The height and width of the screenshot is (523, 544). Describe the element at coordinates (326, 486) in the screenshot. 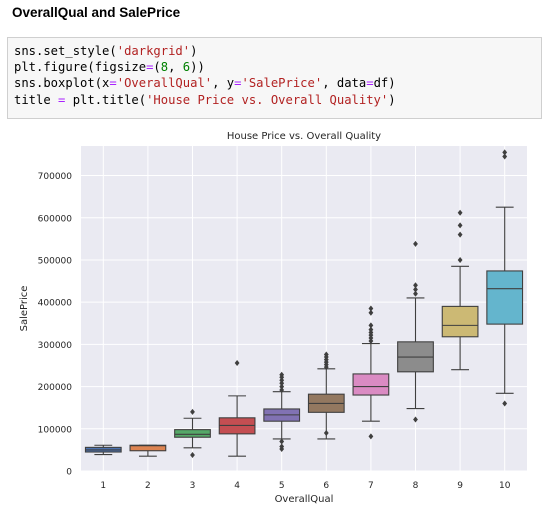

I see `x-tick-label: 6` at that location.